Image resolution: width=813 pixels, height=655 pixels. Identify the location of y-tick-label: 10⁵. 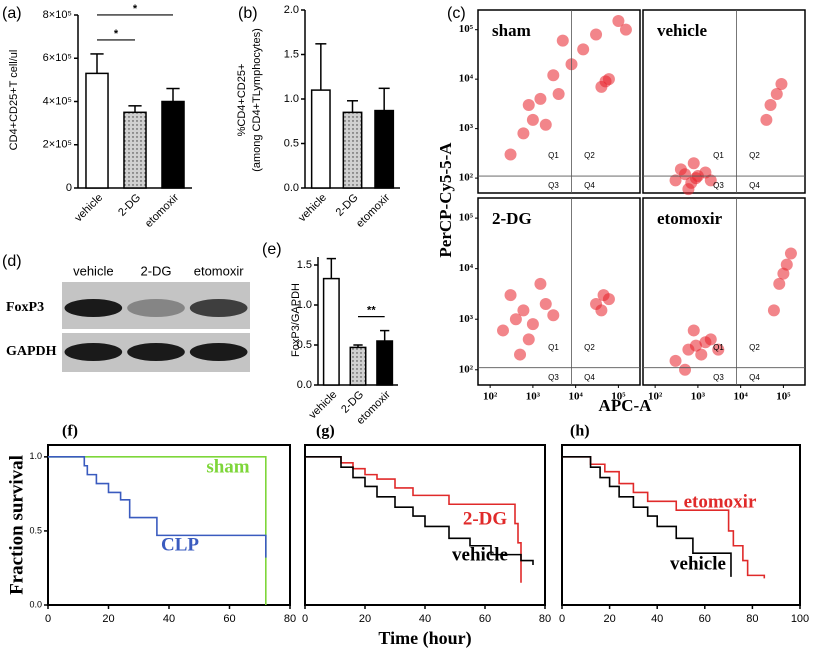
(466, 29).